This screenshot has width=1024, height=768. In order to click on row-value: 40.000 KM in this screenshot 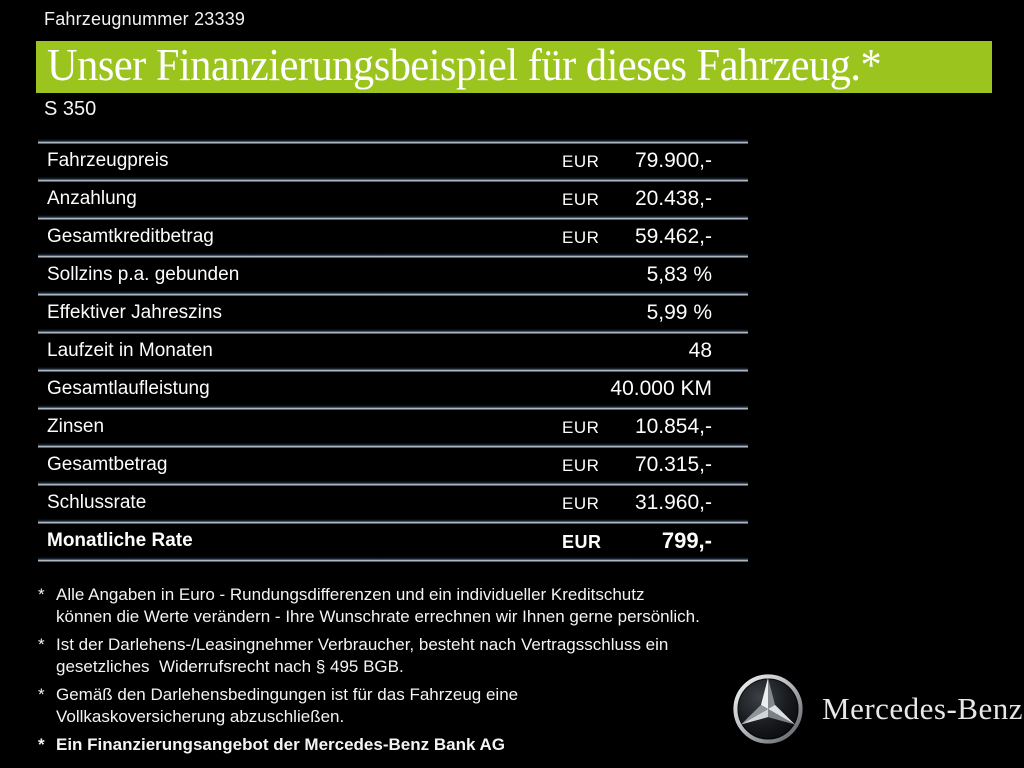, I will do `click(661, 388)`.